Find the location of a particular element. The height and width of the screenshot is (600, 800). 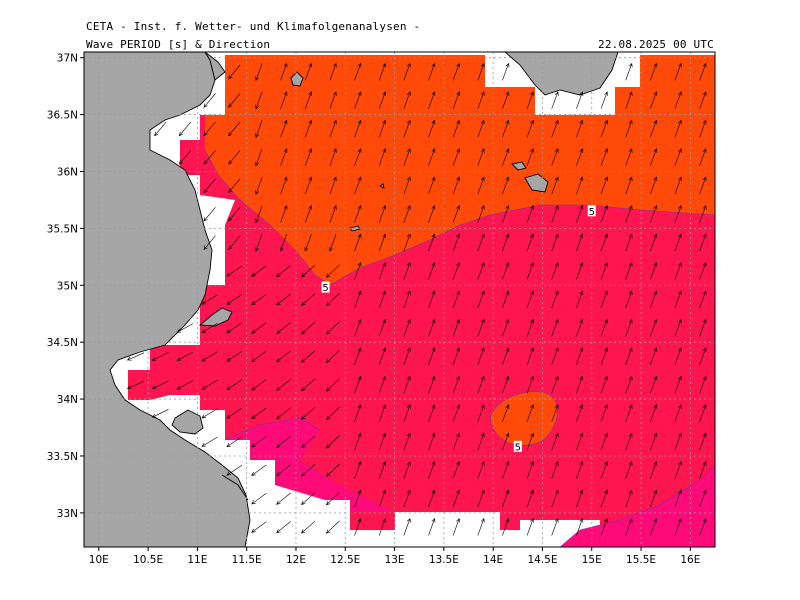

period-field-low-se is located at coordinates (637, 506).